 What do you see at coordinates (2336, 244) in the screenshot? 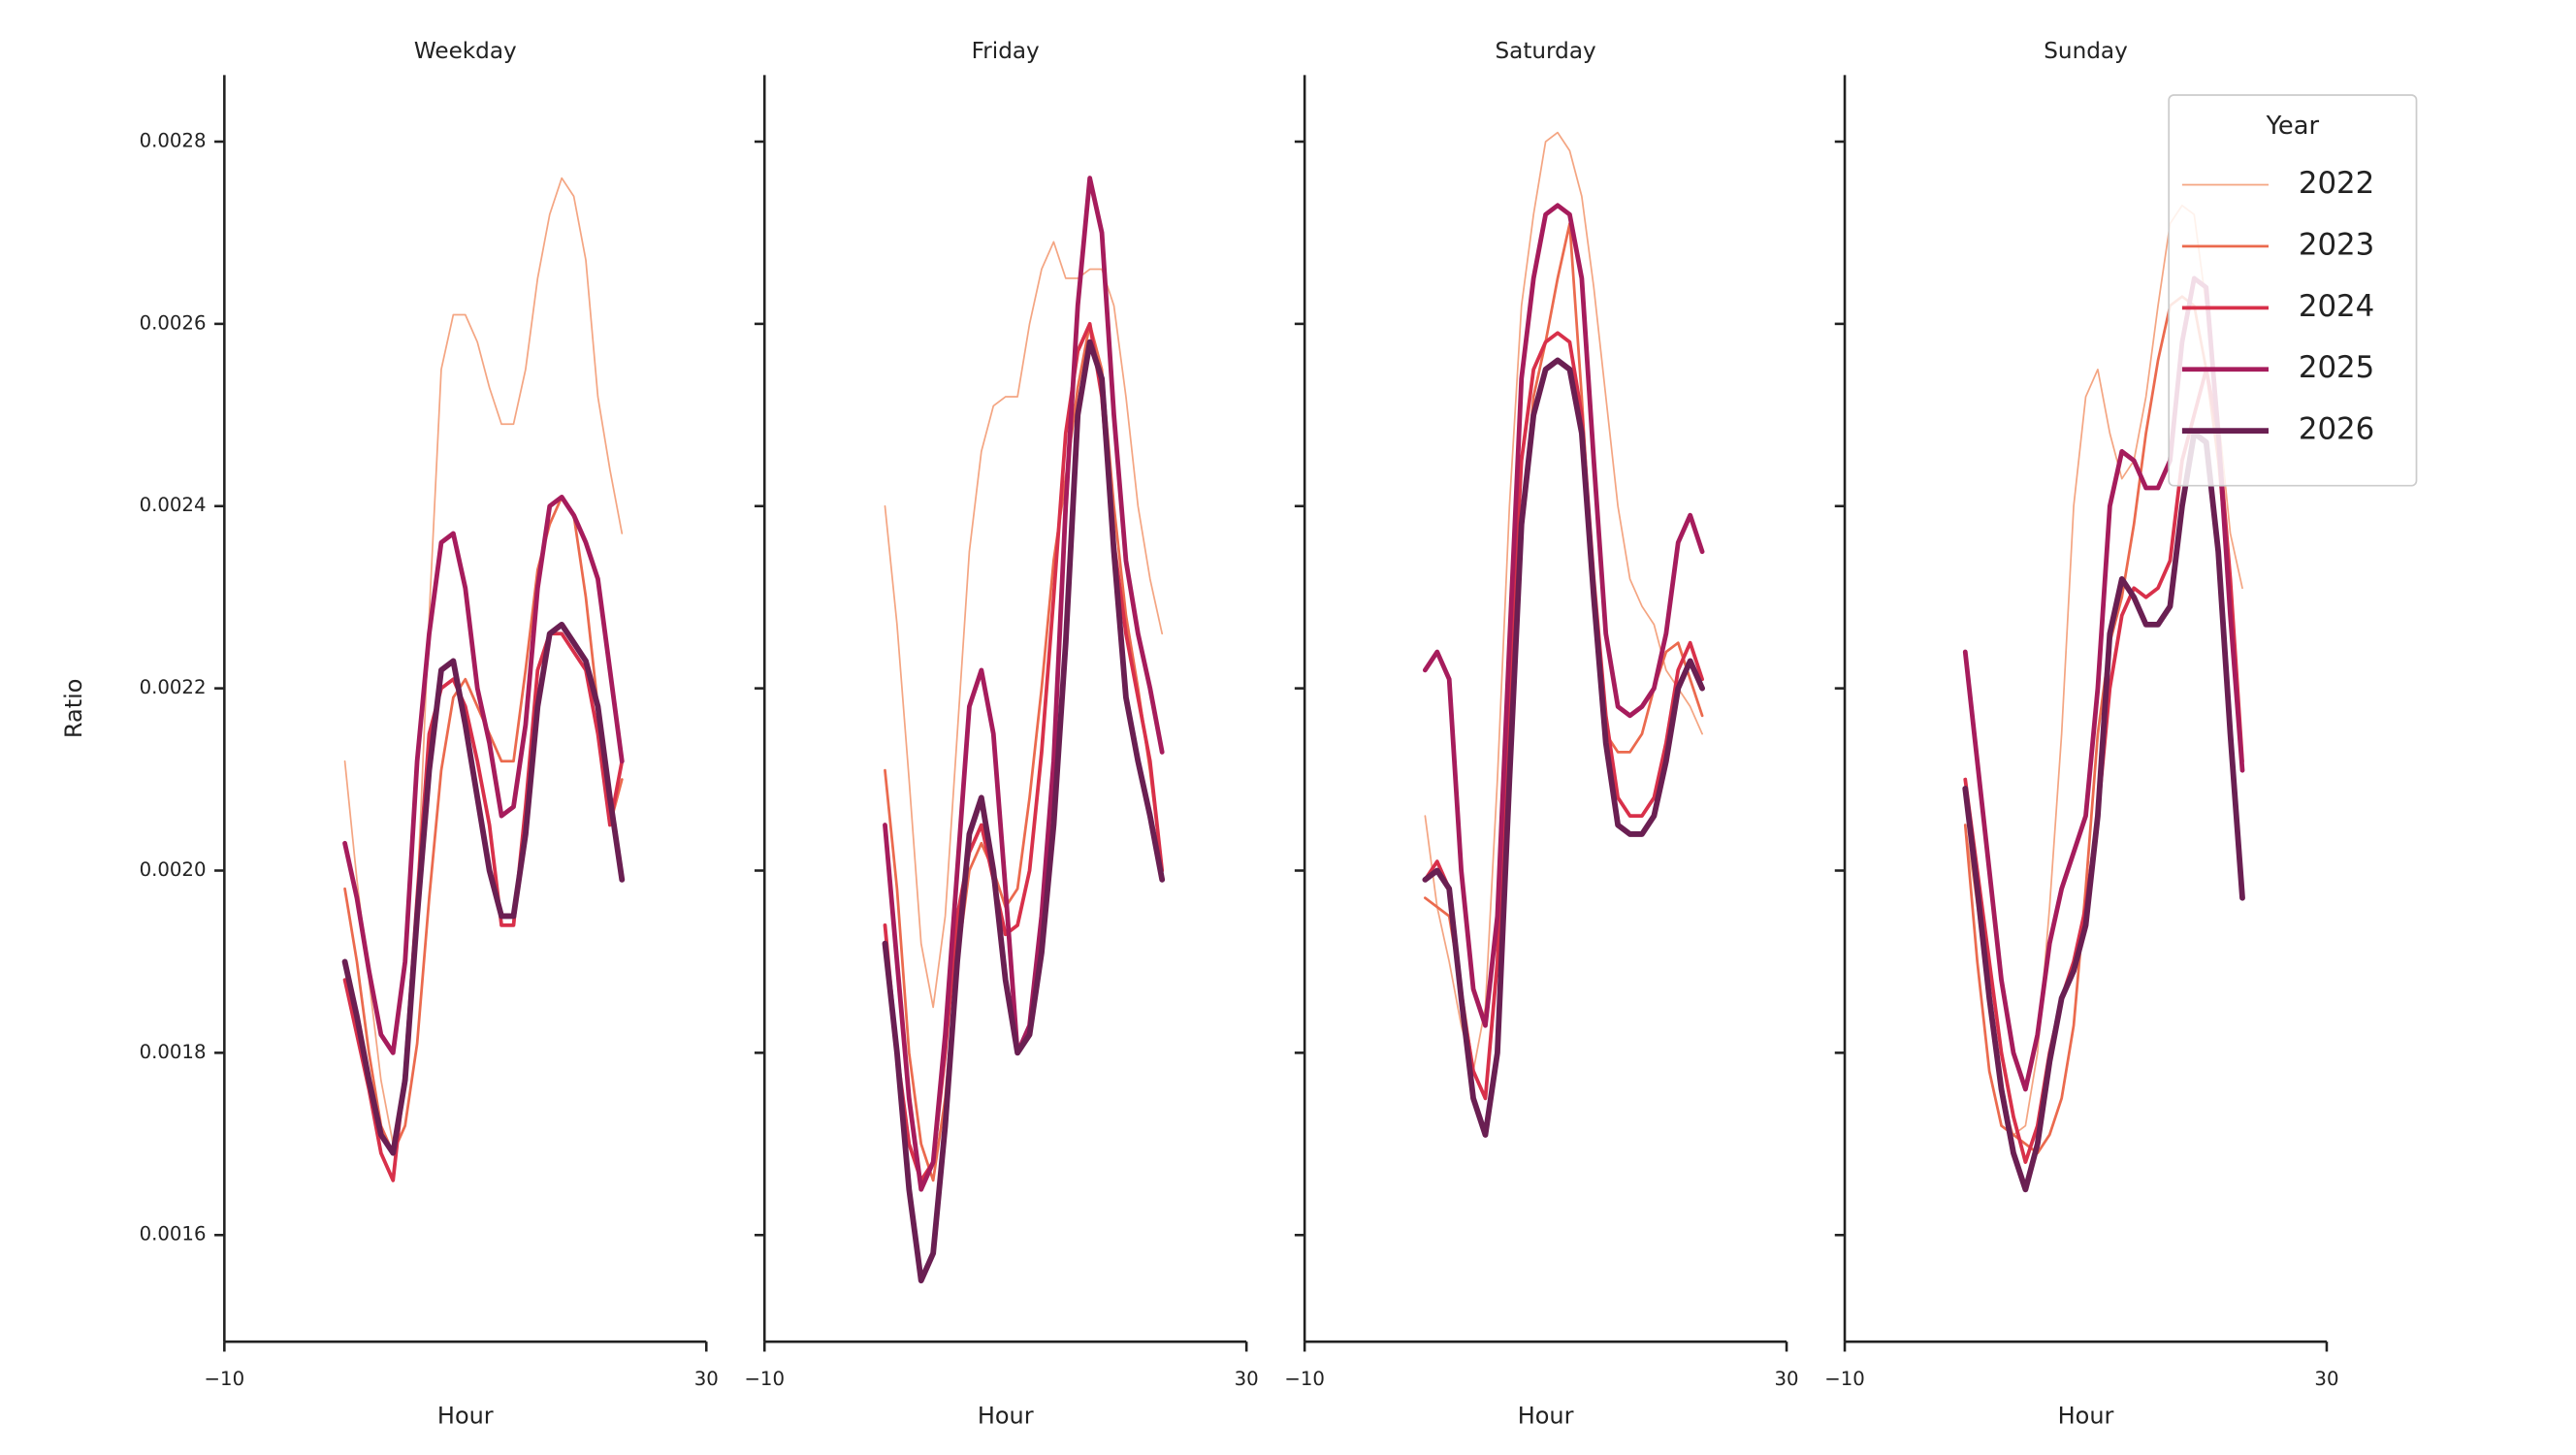
I see `legend-label: 2023` at bounding box center [2336, 244].